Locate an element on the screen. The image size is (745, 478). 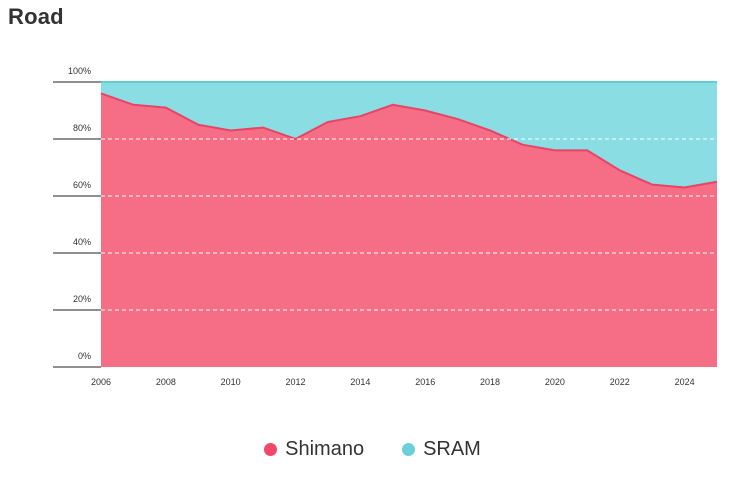
x-tick-label: 2008 is located at coordinates (166, 382).